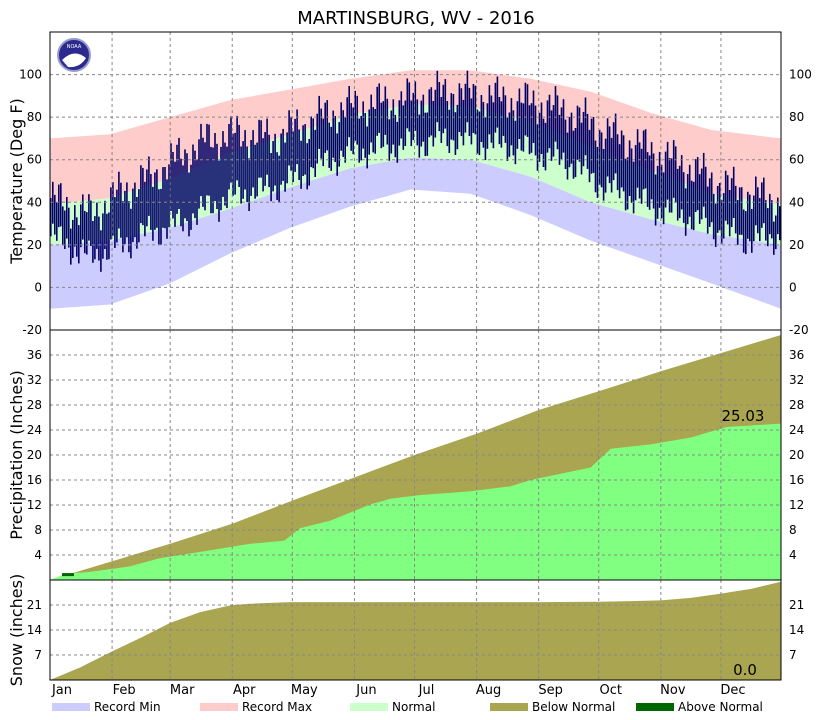 The width and height of the screenshot is (832, 720). I want to click on y-tick-label-right: 4, so click(793, 555).